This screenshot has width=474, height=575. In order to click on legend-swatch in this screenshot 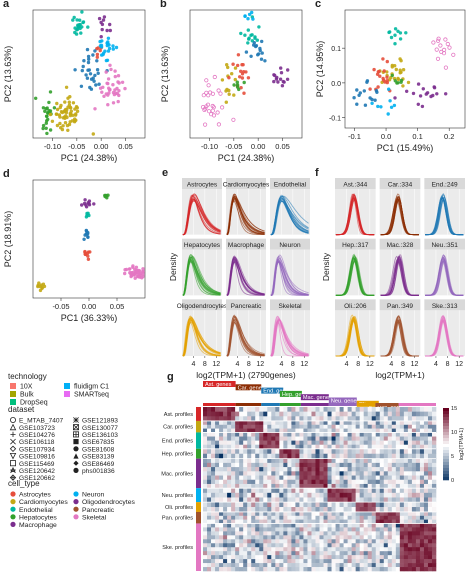, I will do `click(13, 402)`.